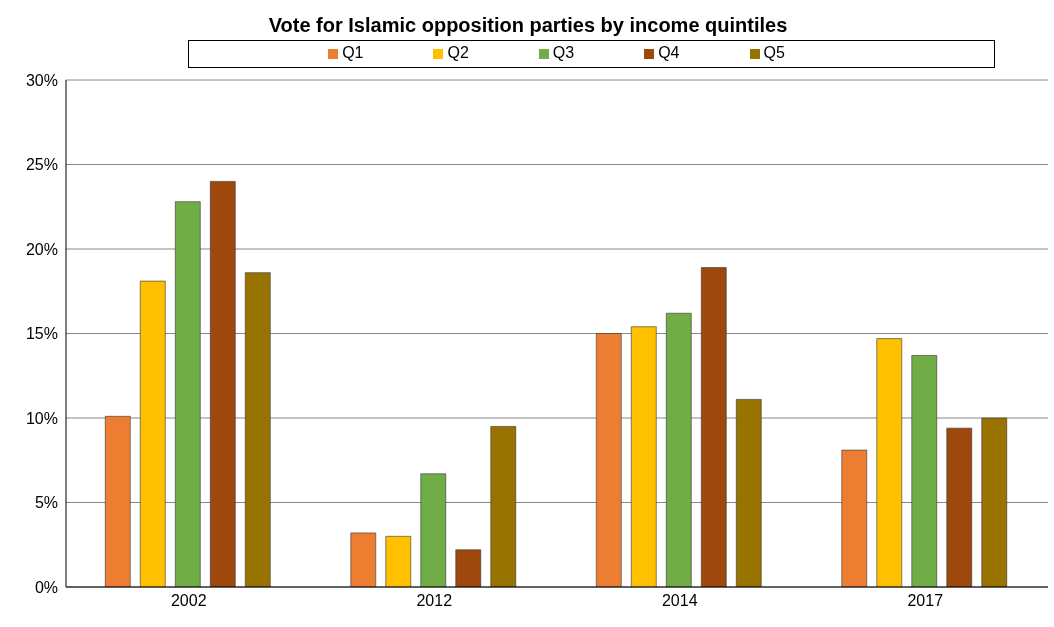 This screenshot has width=1054, height=627. What do you see at coordinates (46, 503) in the screenshot?
I see `y-tick-label: 5%` at bounding box center [46, 503].